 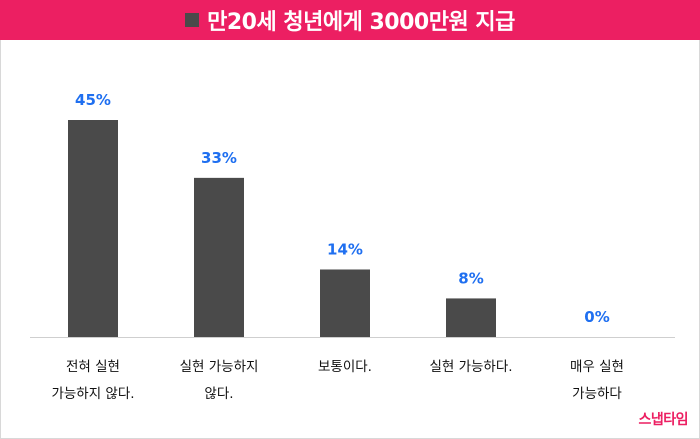 I want to click on title-bar: 만20세 청년에게 3000만원 지급, so click(x=350, y=20).